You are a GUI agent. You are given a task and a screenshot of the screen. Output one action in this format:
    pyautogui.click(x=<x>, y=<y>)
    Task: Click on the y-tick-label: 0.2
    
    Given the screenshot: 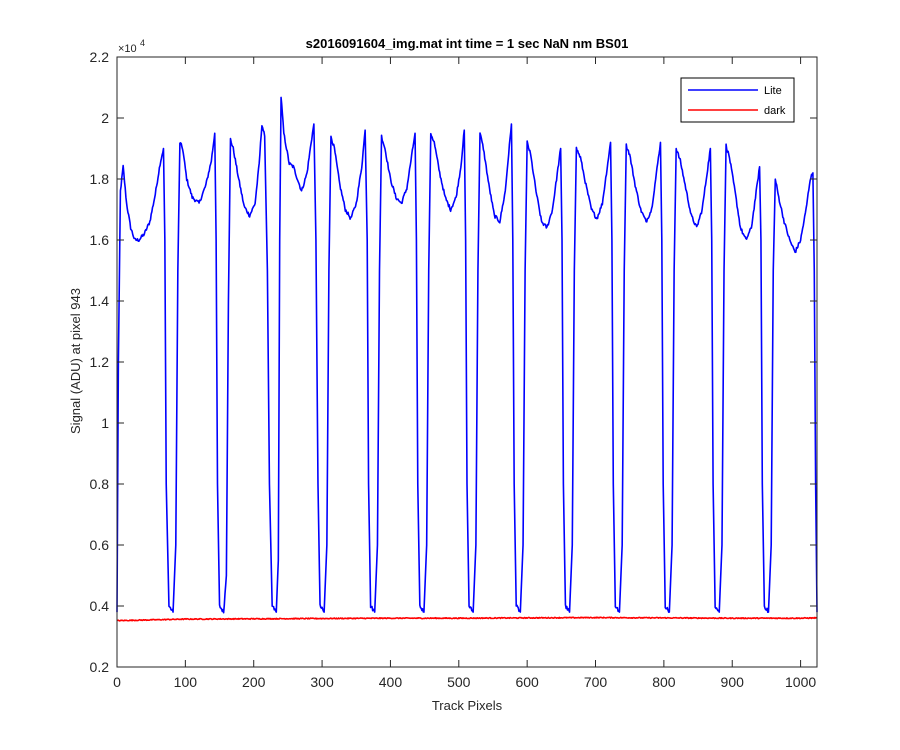 What is the action you would take?
    pyautogui.click(x=100, y=667)
    